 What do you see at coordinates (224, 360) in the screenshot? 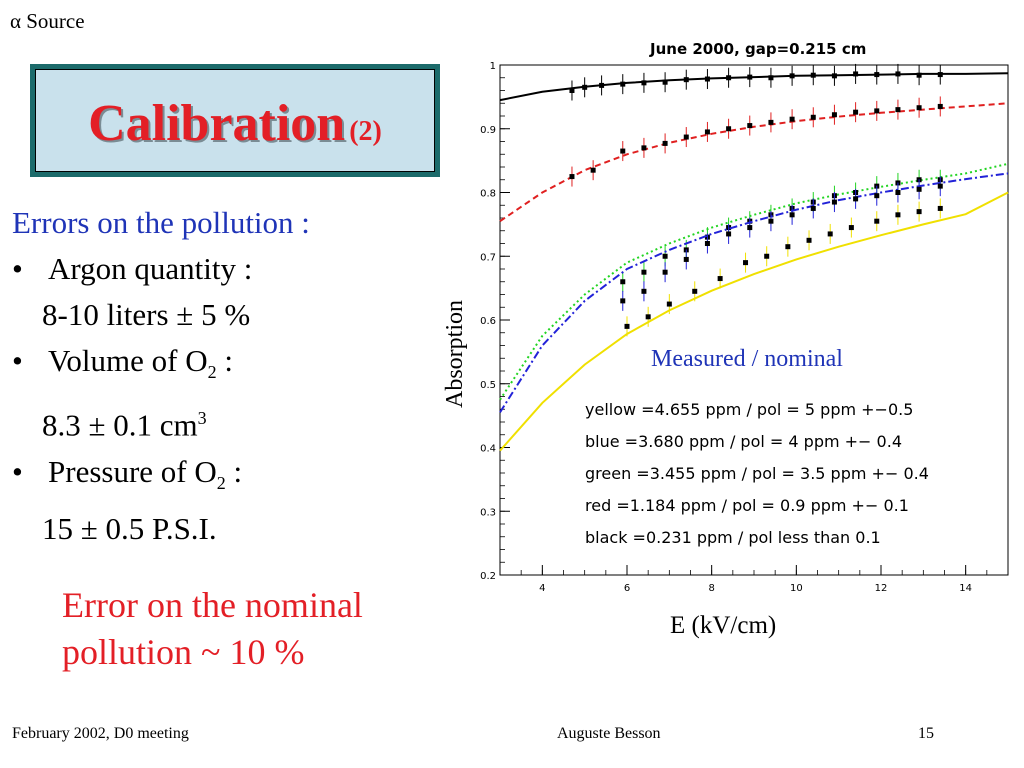
I see `oxygen-volume-label-suffix: :` at bounding box center [224, 360].